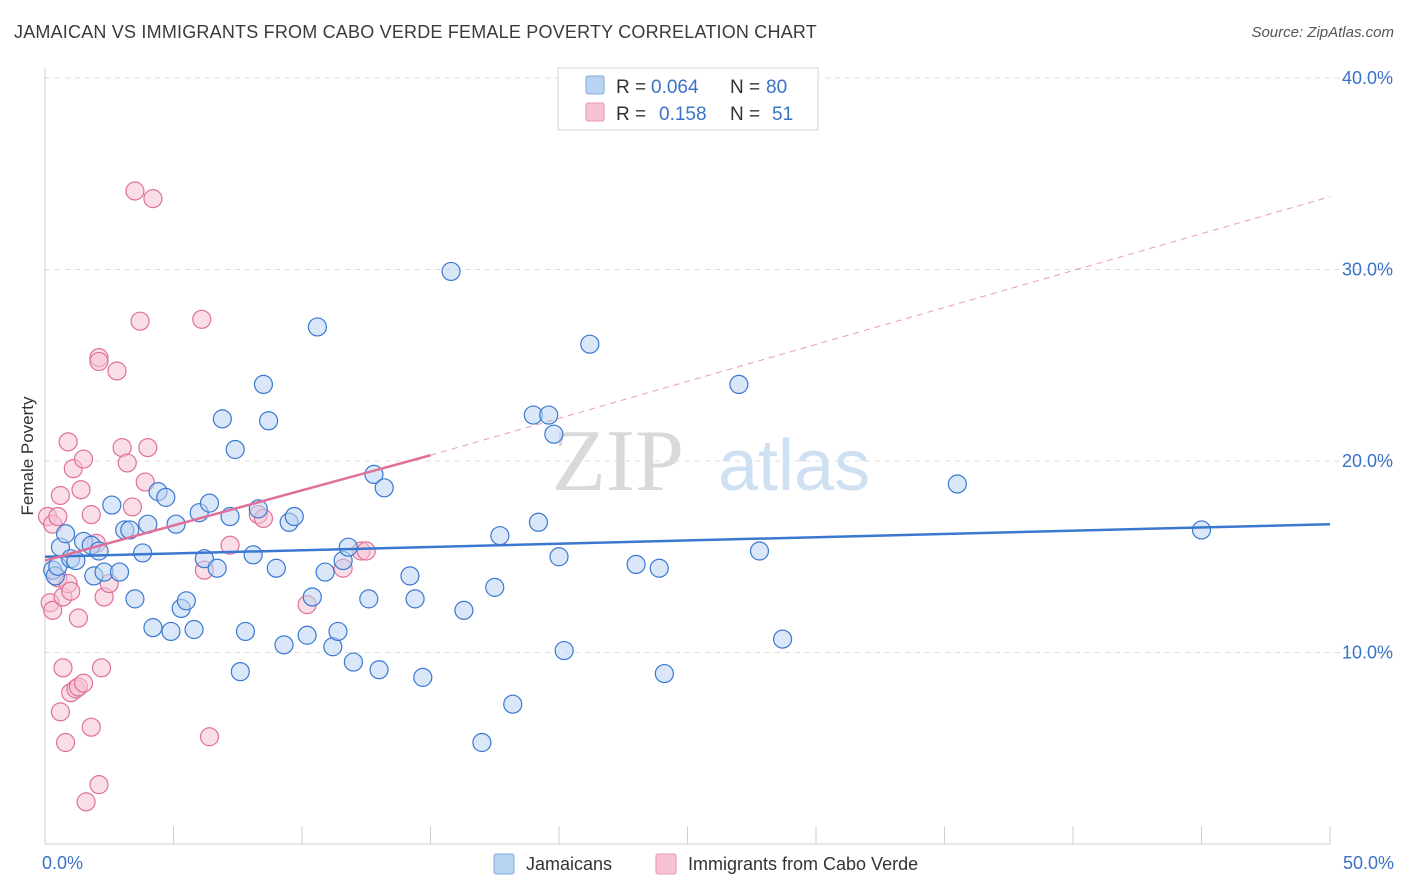  Describe the element at coordinates (776, 87) in the screenshot. I see `legend-n-value-0: 80` at that location.